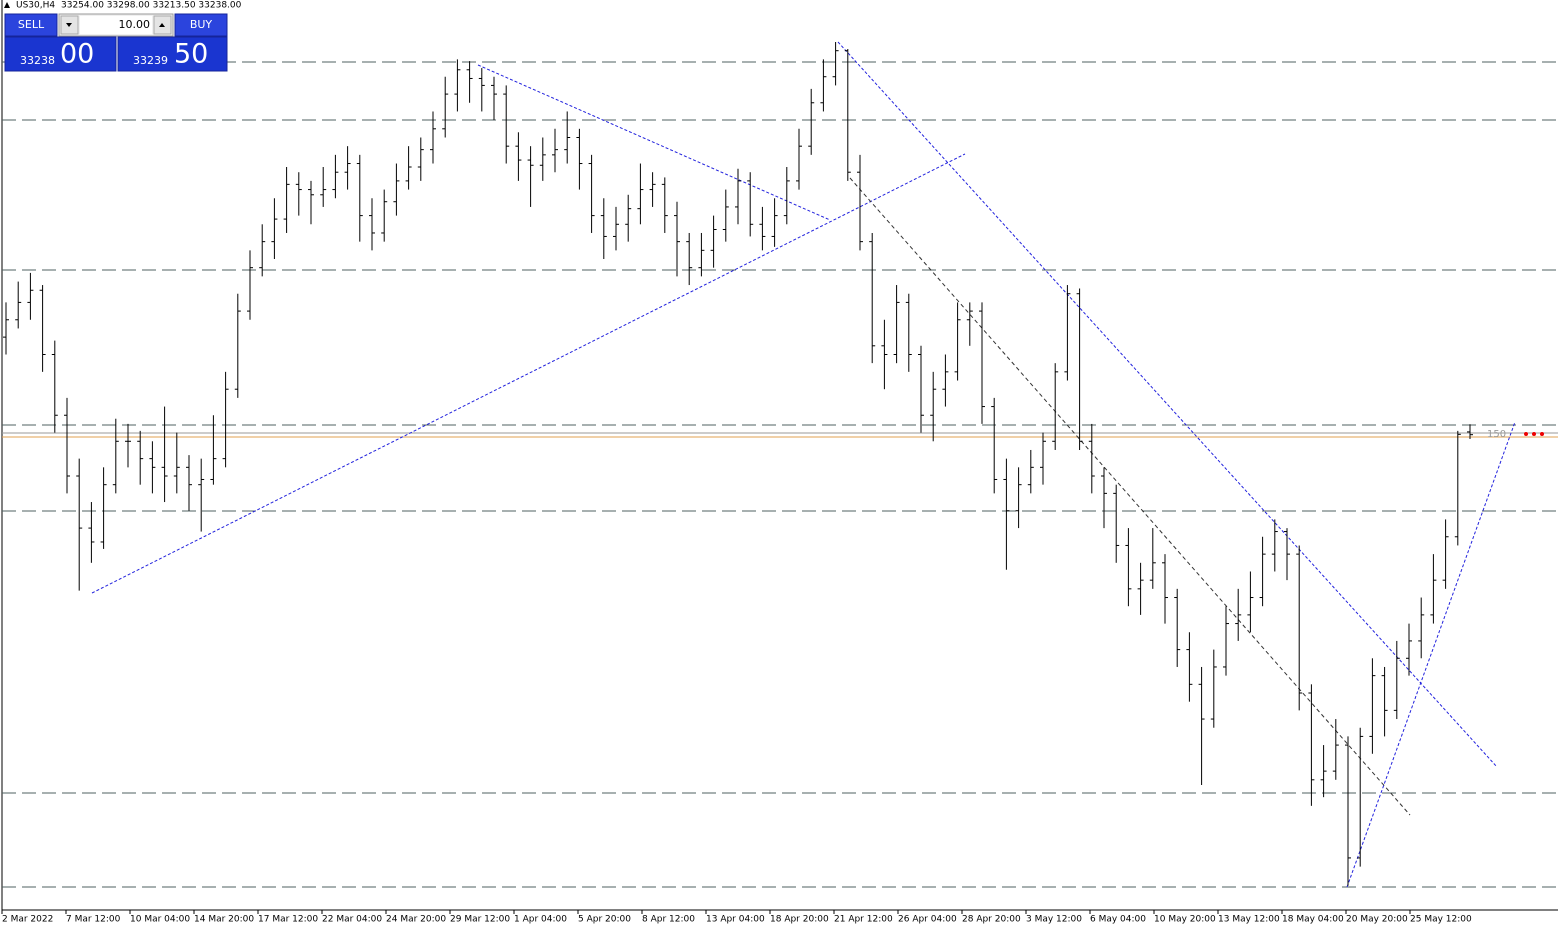  Describe the element at coordinates (1377, 920) in the screenshot. I see `x-tick-label: 20 May 20:00` at that location.